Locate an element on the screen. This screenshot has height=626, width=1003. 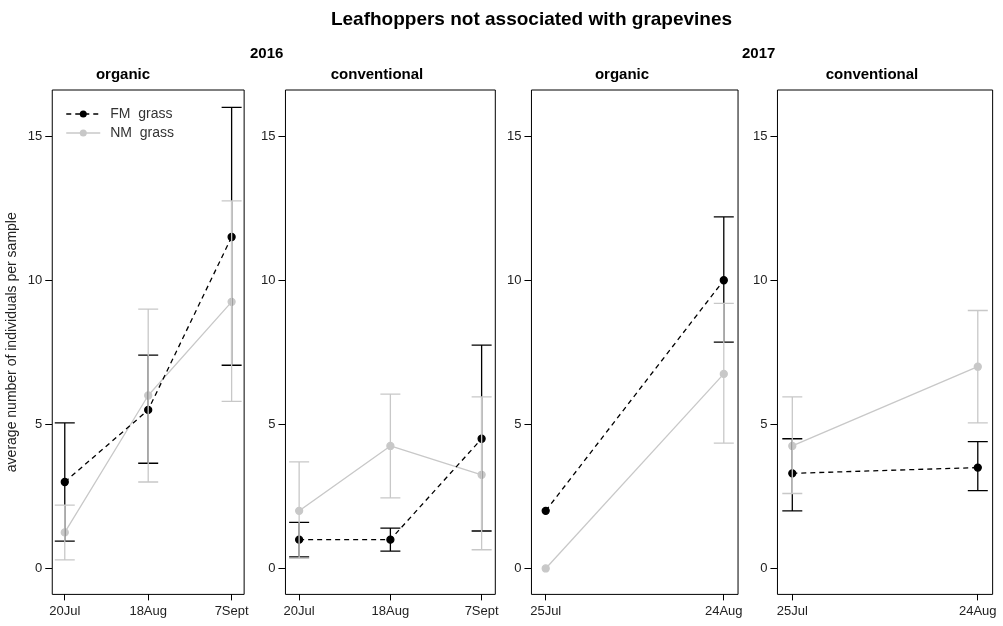
legend-label: NM grass is located at coordinates (142, 131).